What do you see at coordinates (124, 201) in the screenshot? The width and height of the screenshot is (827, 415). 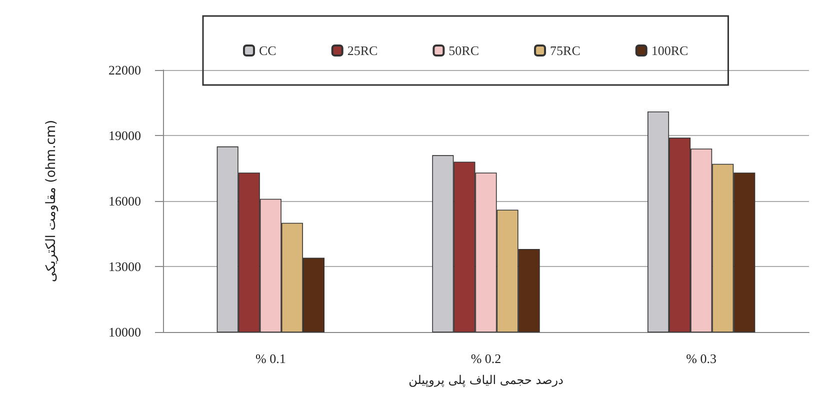 I see `y-tick-label: 16000` at bounding box center [124, 201].